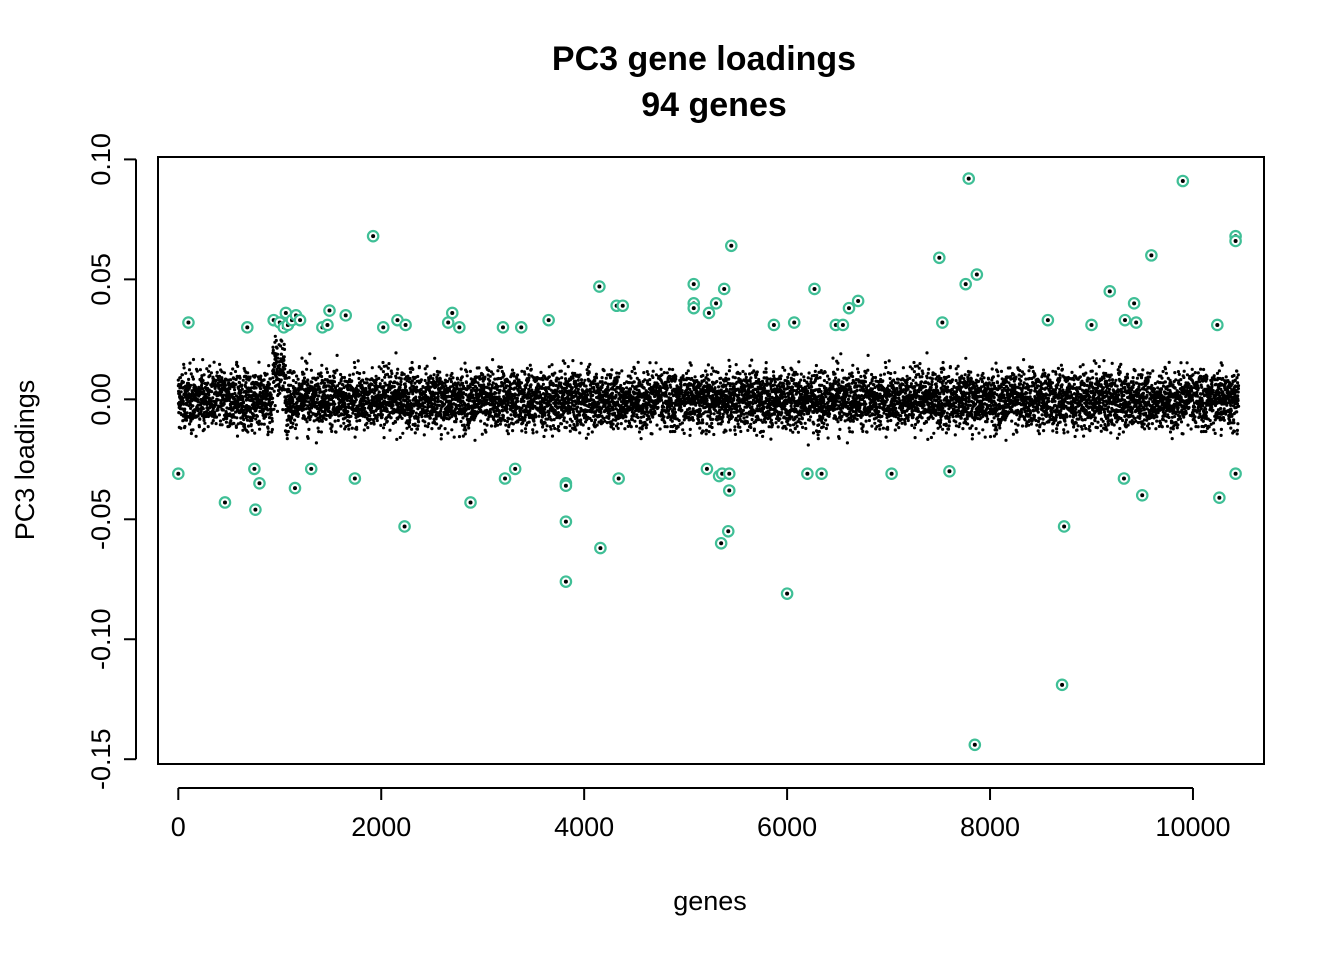  What do you see at coordinates (714, 105) in the screenshot?
I see `chart-subtitle: 94 genes` at bounding box center [714, 105].